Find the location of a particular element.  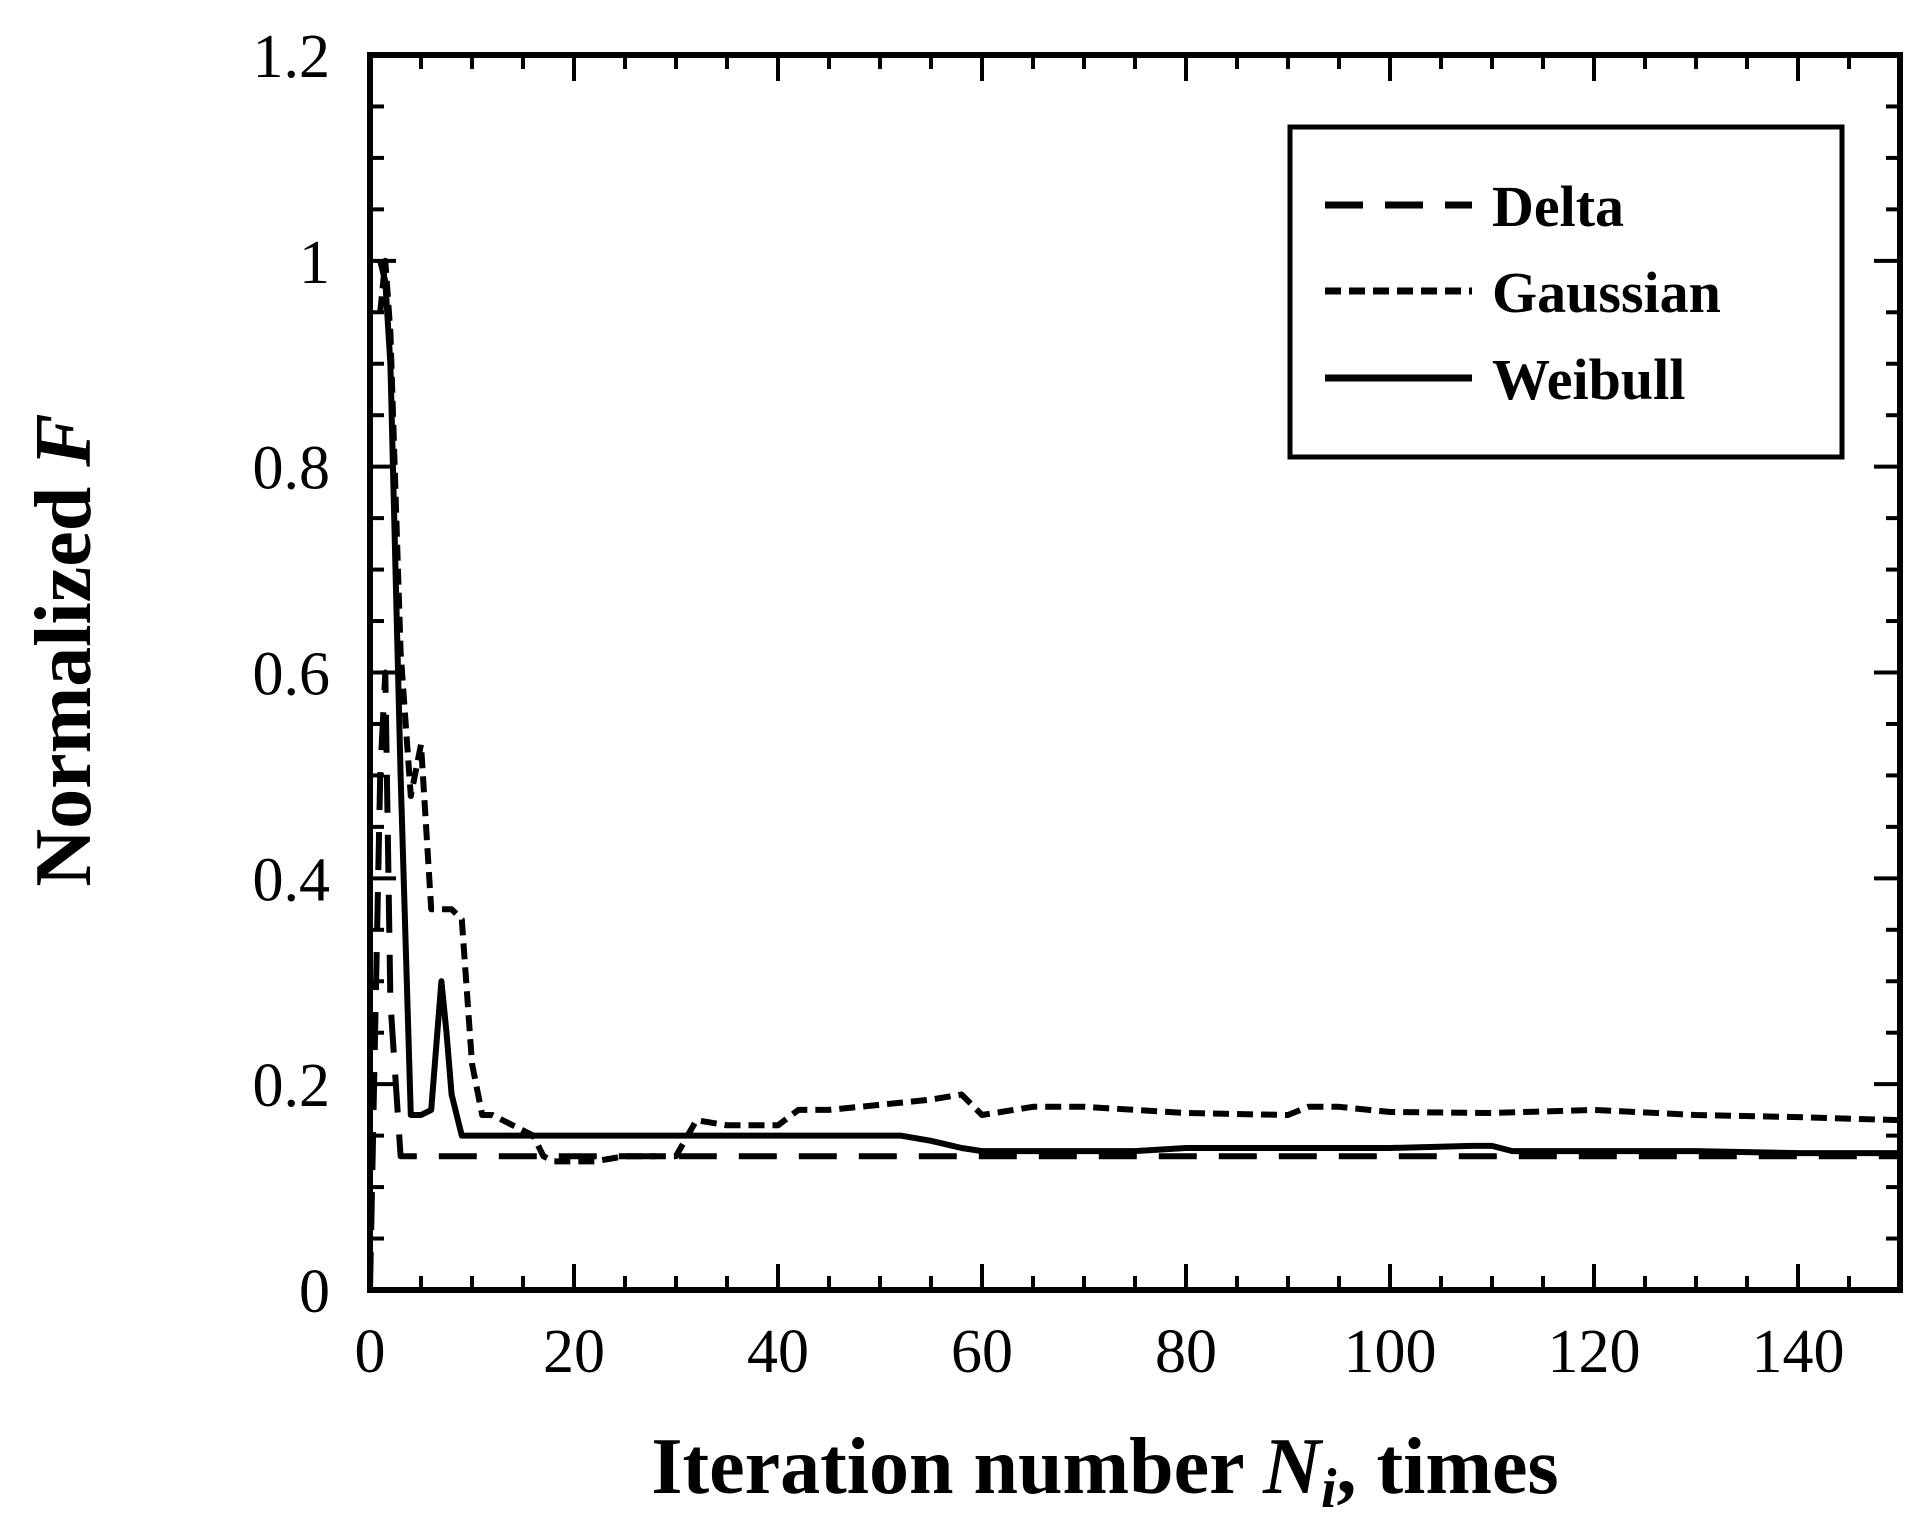

x-tick-label: 140 is located at coordinates (1798, 1352).